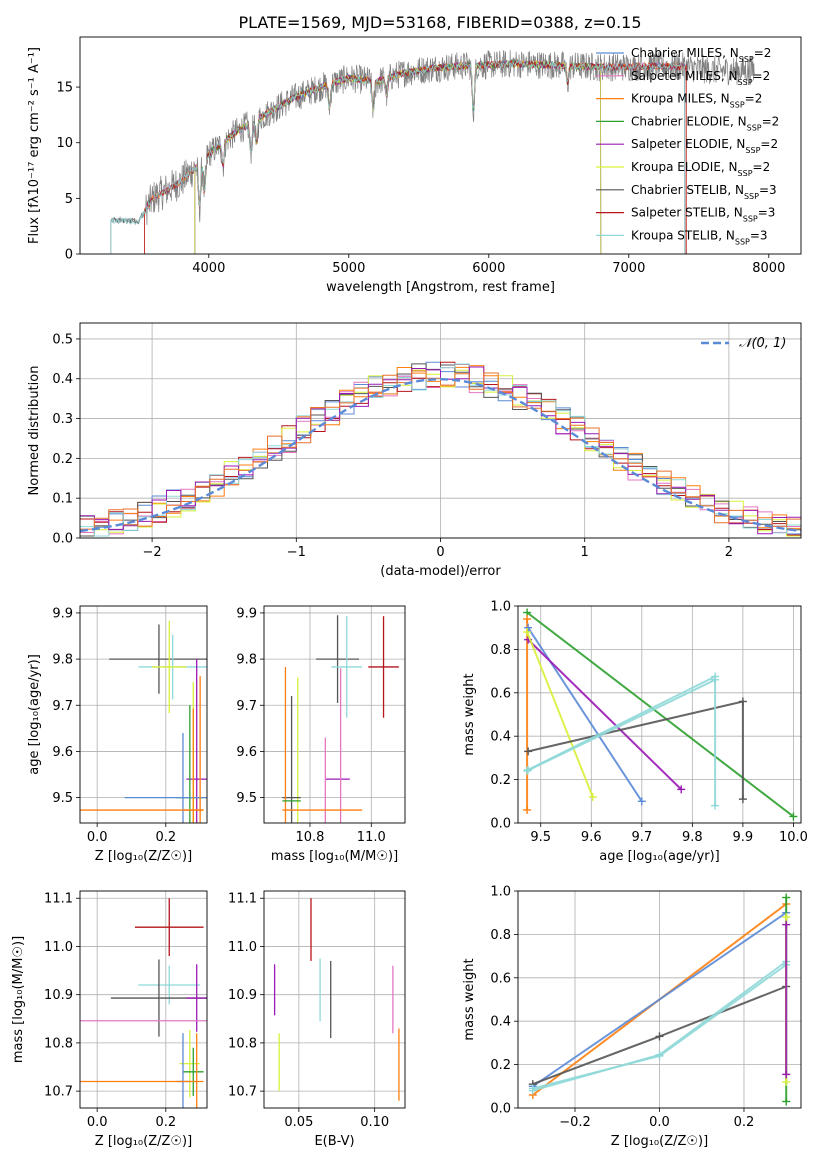 This screenshot has height=1170, width=819. Describe the element at coordinates (242, 1043) in the screenshot. I see `y-tick-label: 10.8` at that location.